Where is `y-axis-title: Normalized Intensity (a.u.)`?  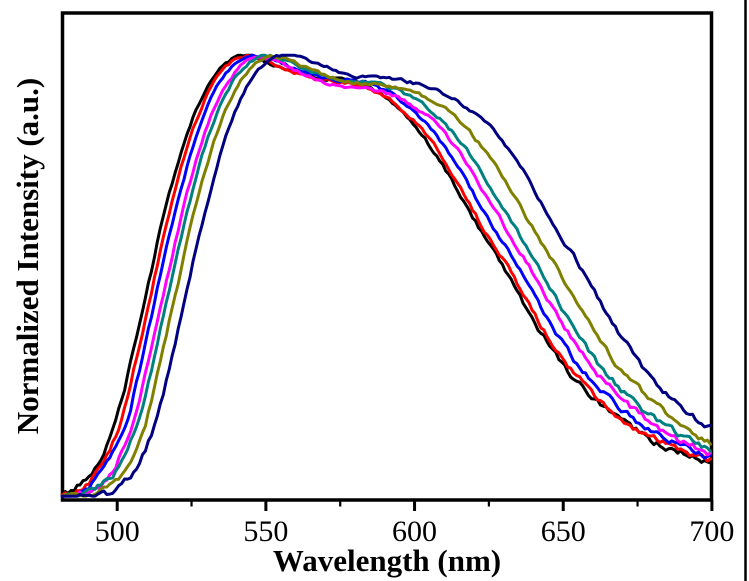 y-axis-title: Normalized Intensity (a.u.) is located at coordinates (27, 256).